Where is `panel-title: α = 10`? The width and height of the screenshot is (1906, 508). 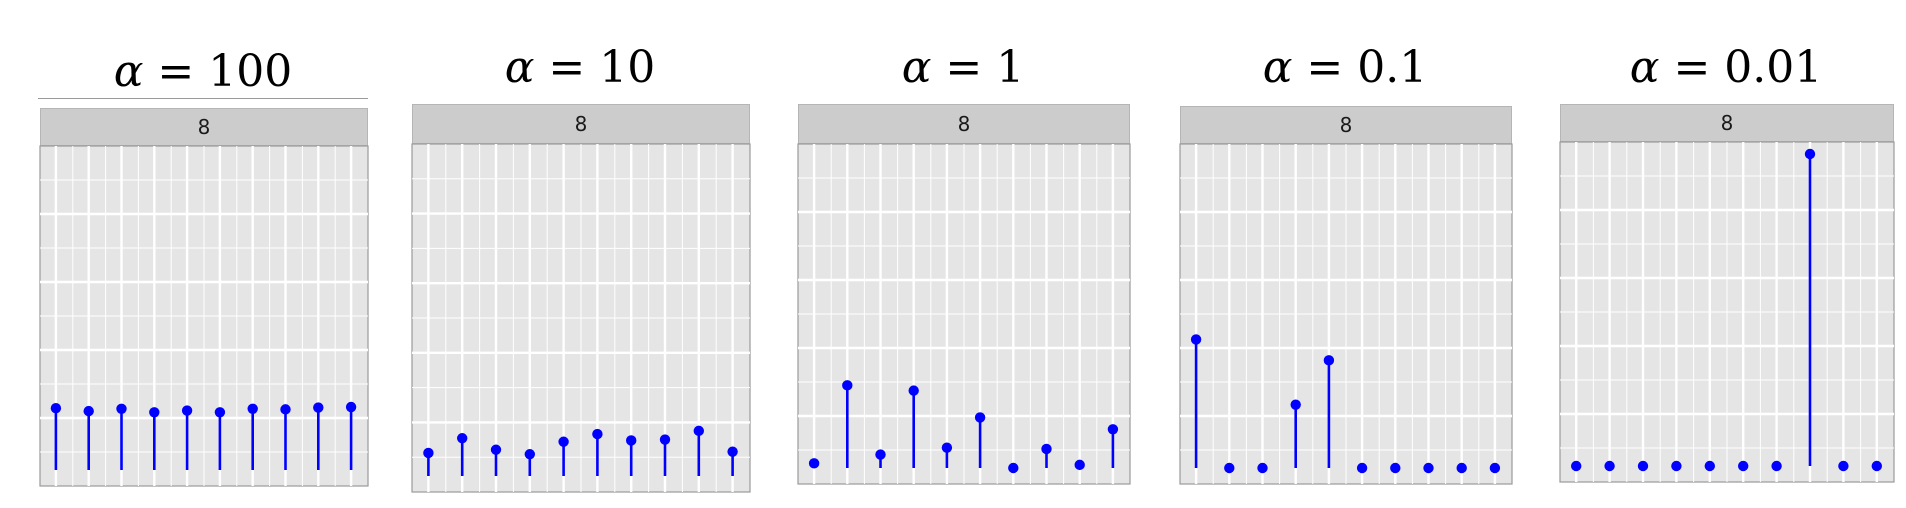 panel-title: α = 10 is located at coordinates (580, 68).